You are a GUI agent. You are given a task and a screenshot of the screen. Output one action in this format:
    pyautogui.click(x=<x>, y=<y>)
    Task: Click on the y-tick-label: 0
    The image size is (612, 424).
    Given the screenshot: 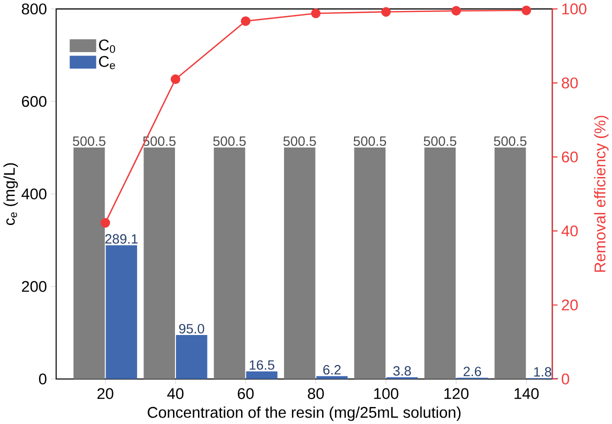 What is the action you would take?
    pyautogui.click(x=42, y=378)
    